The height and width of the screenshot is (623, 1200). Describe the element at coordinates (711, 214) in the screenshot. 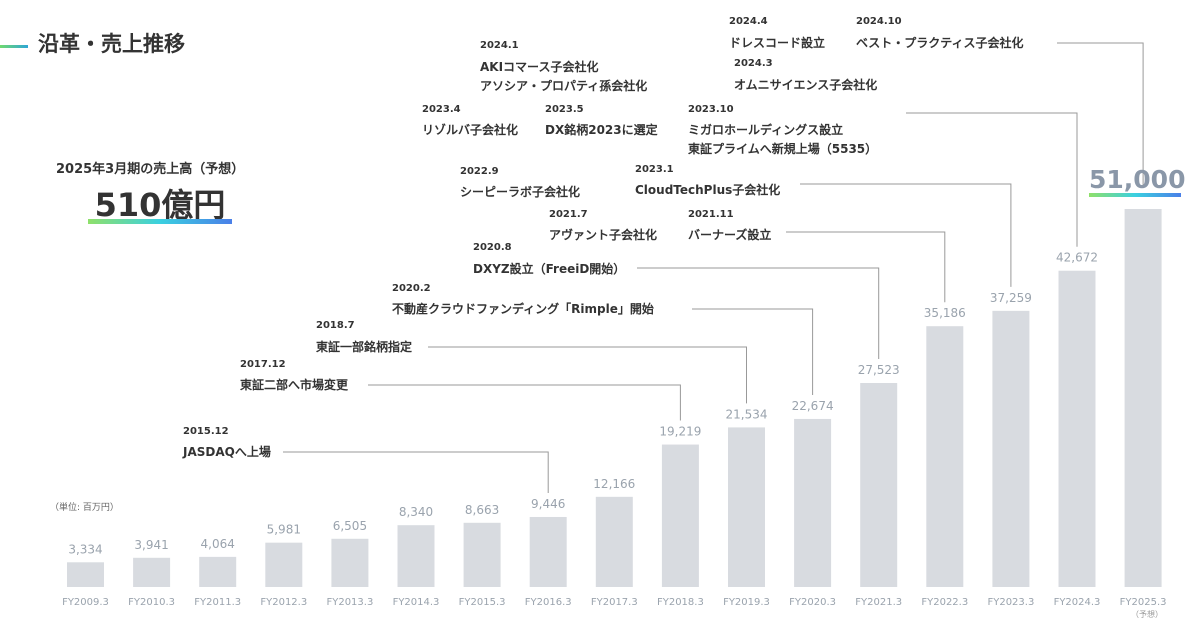

I see `annotation-date: 2021.11` at that location.